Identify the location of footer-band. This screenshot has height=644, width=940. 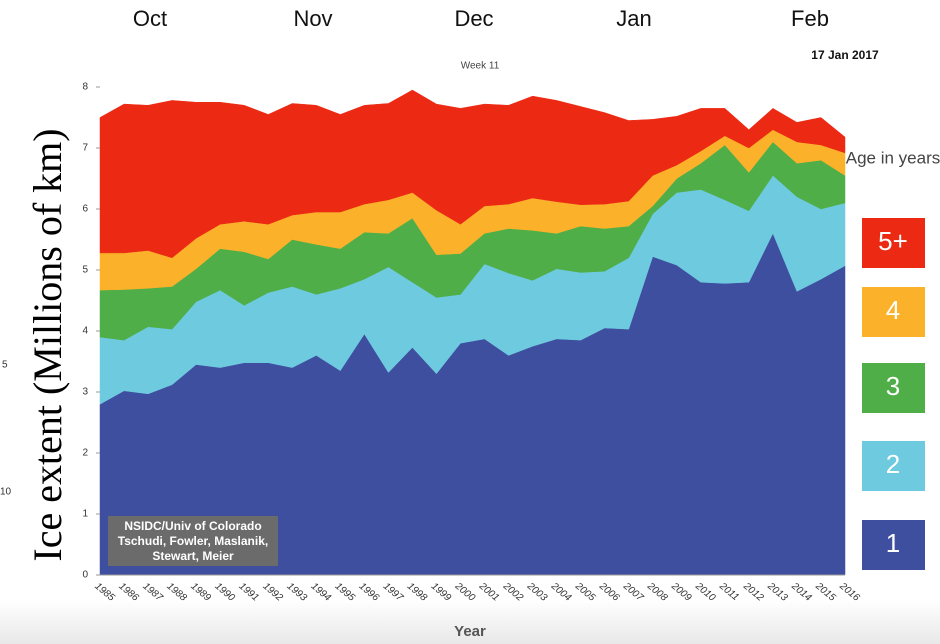
(470, 622).